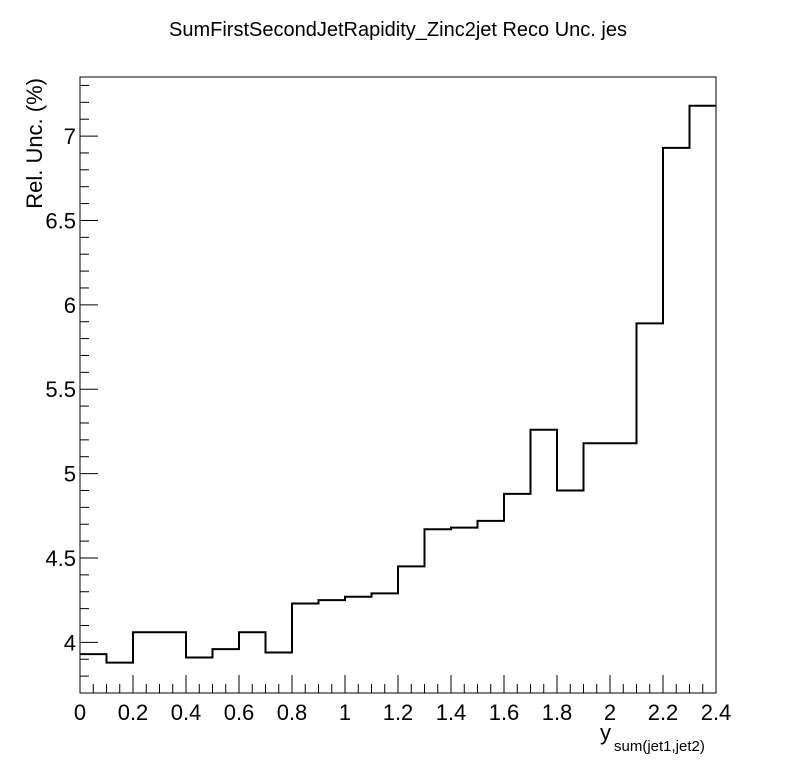 Image resolution: width=796 pixels, height=772 pixels. Describe the element at coordinates (89, 389) in the screenshot. I see `y-axis-ticks` at that location.